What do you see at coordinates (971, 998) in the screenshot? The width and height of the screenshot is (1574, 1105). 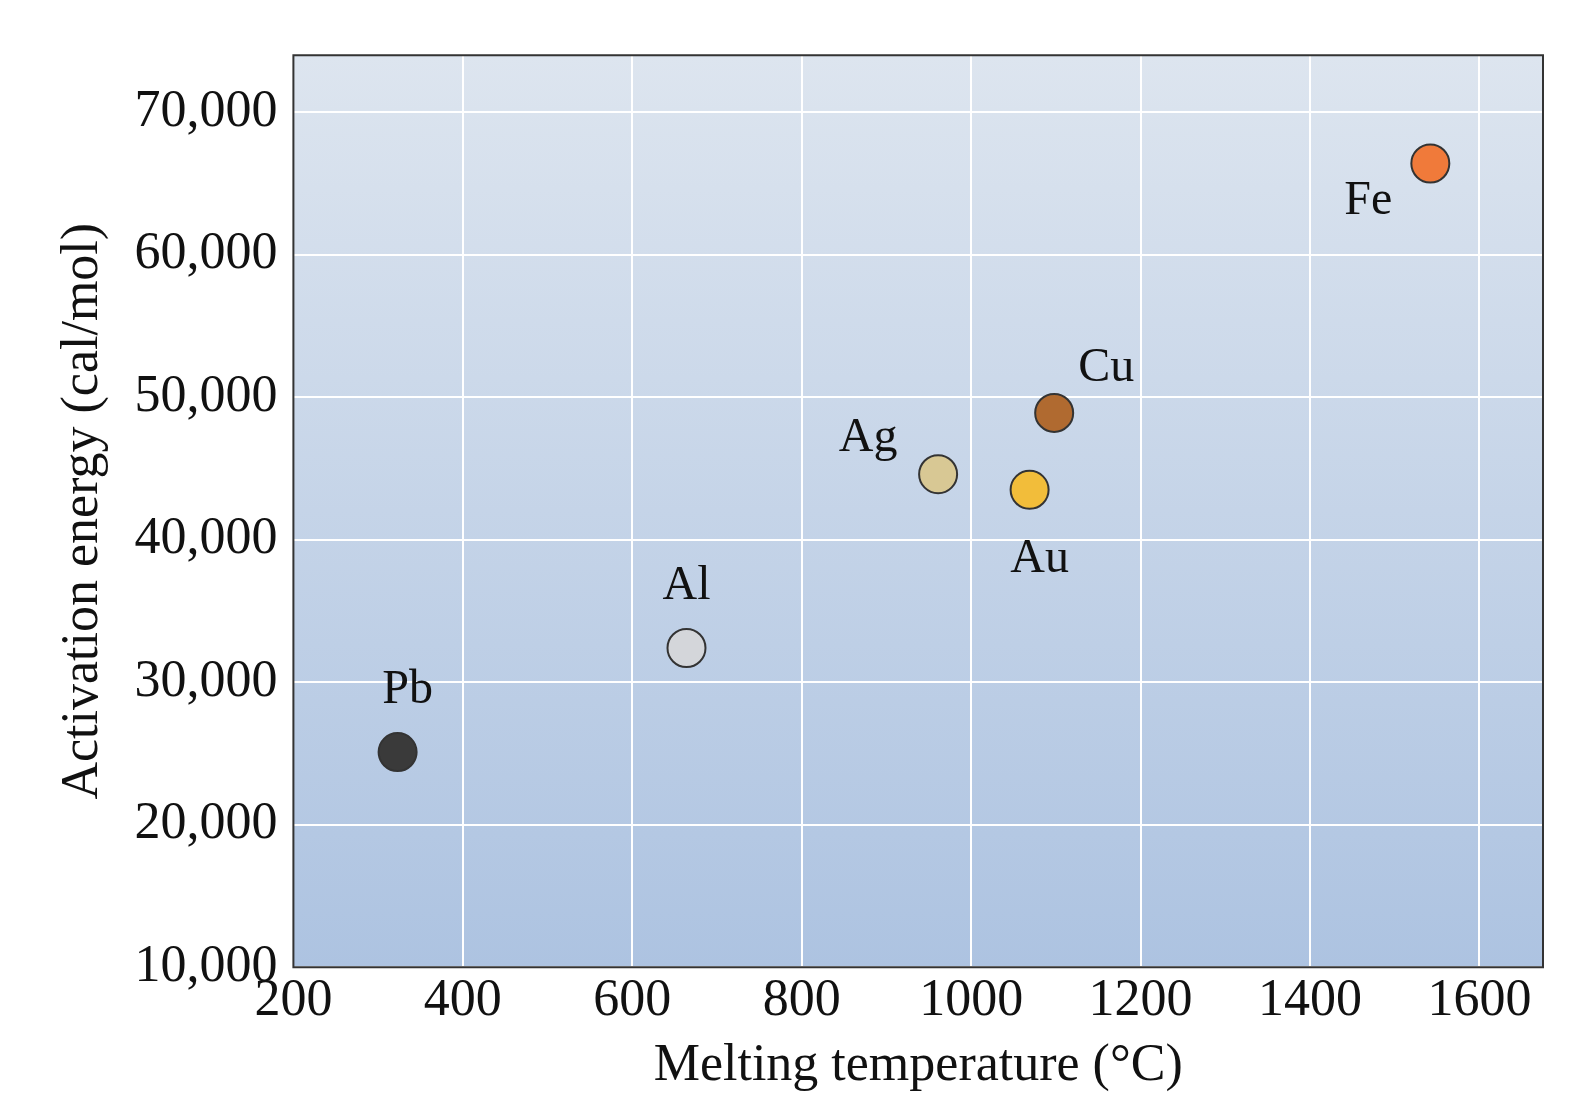 I see `x-tick-label: 1000` at bounding box center [971, 998].